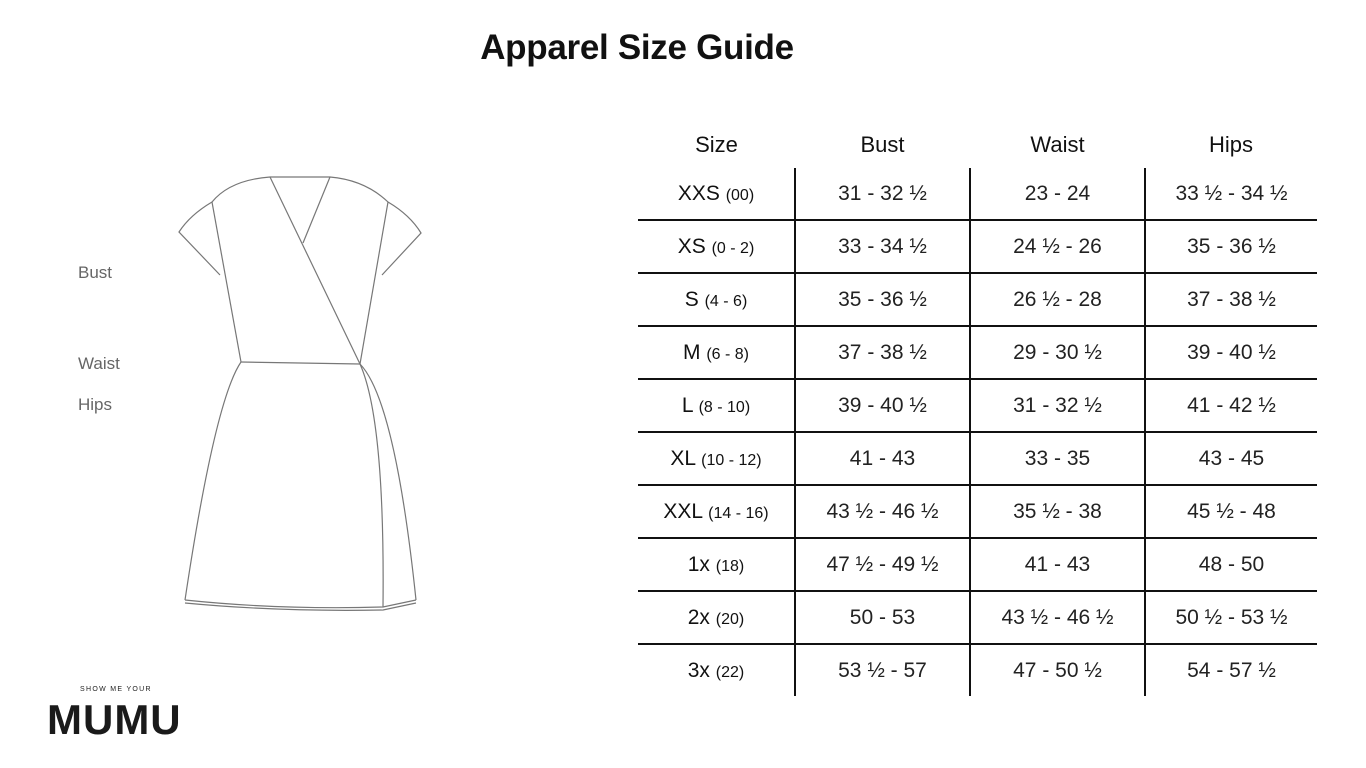 This screenshot has height=768, width=1366. I want to click on size-label: XS, so click(691, 246).